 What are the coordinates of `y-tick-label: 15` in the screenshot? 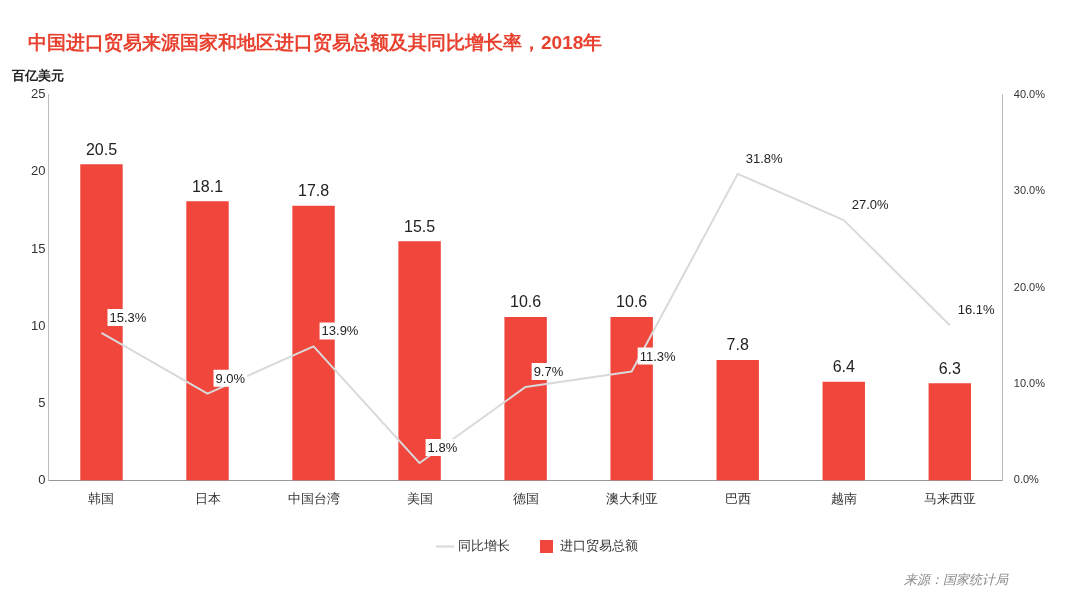 It's located at (38, 248).